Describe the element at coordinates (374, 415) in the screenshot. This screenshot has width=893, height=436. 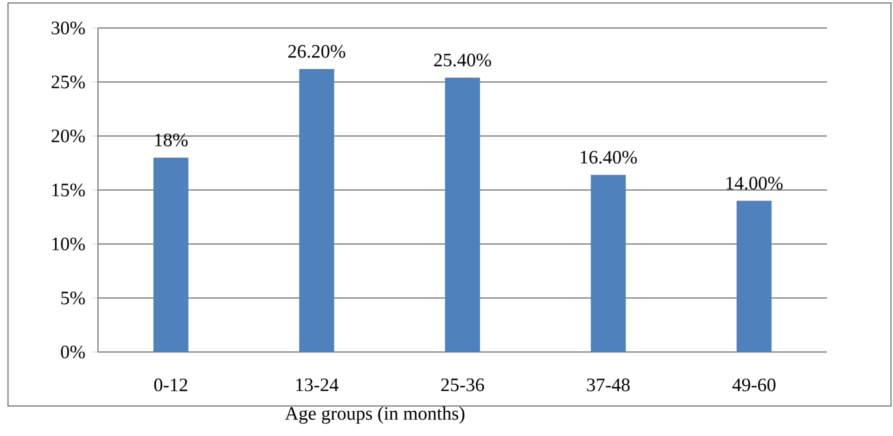
I see `x-axis-title: Age groups (in months)` at that location.